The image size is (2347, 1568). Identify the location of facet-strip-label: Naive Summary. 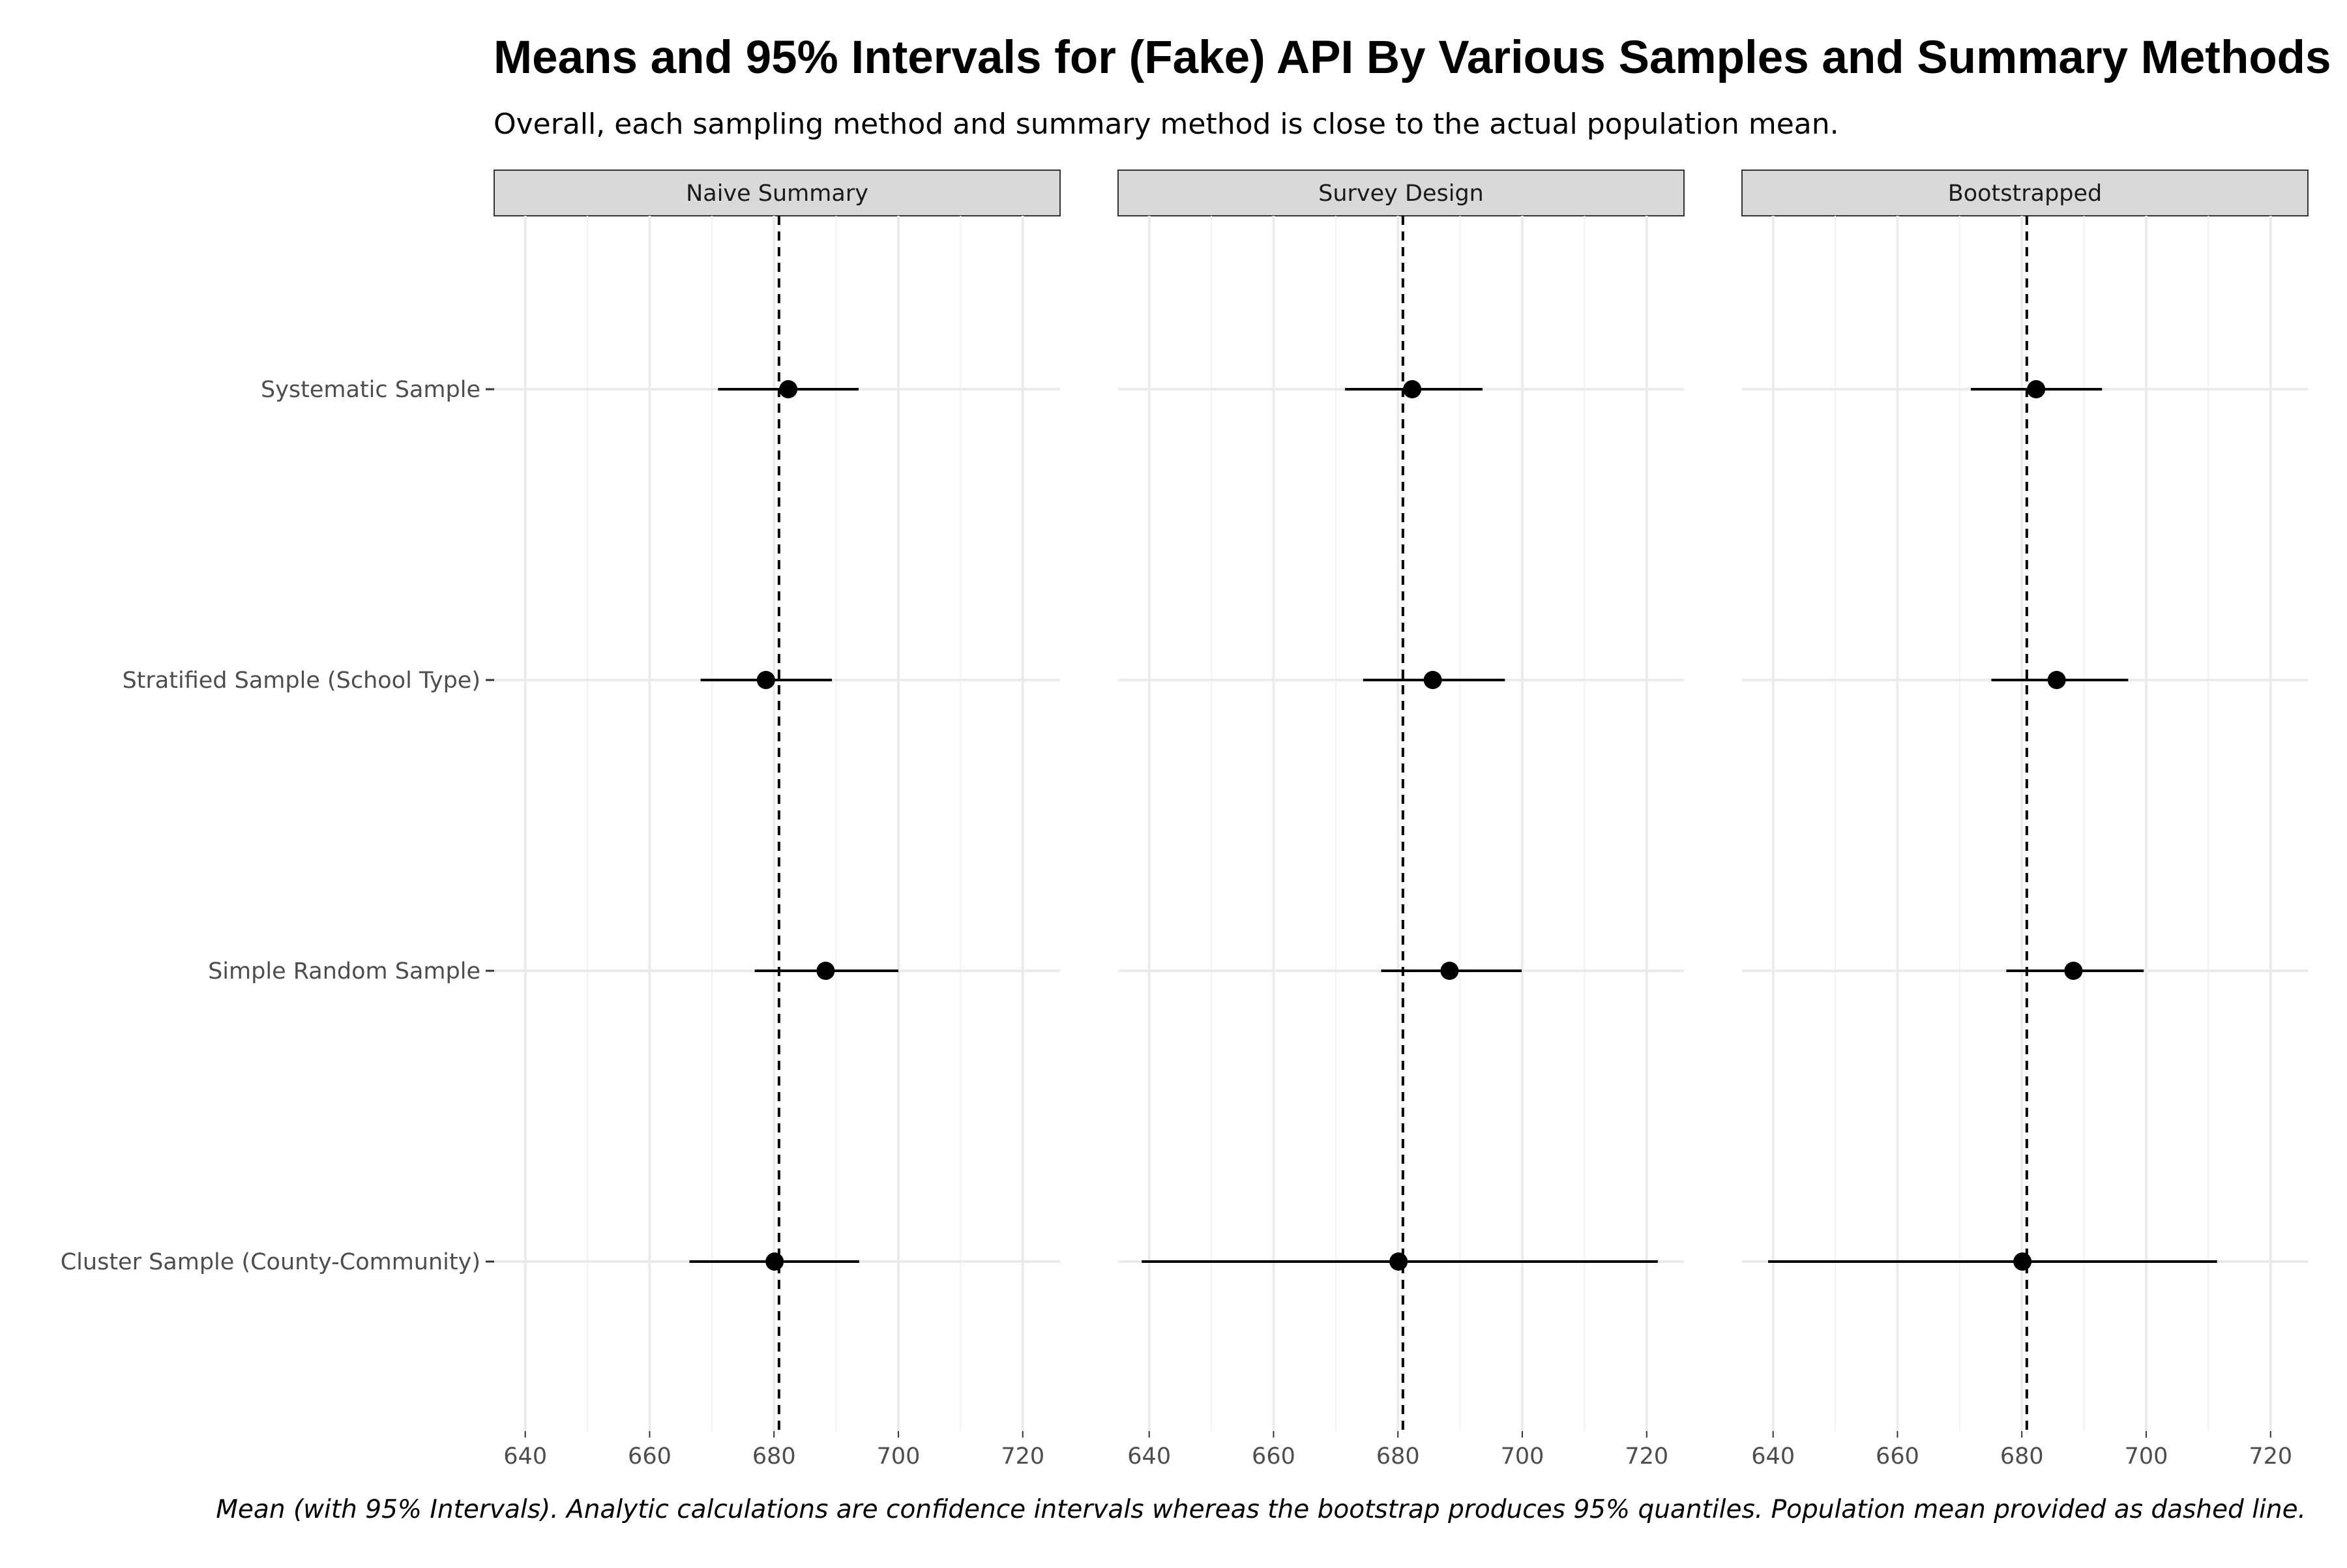
(777, 194).